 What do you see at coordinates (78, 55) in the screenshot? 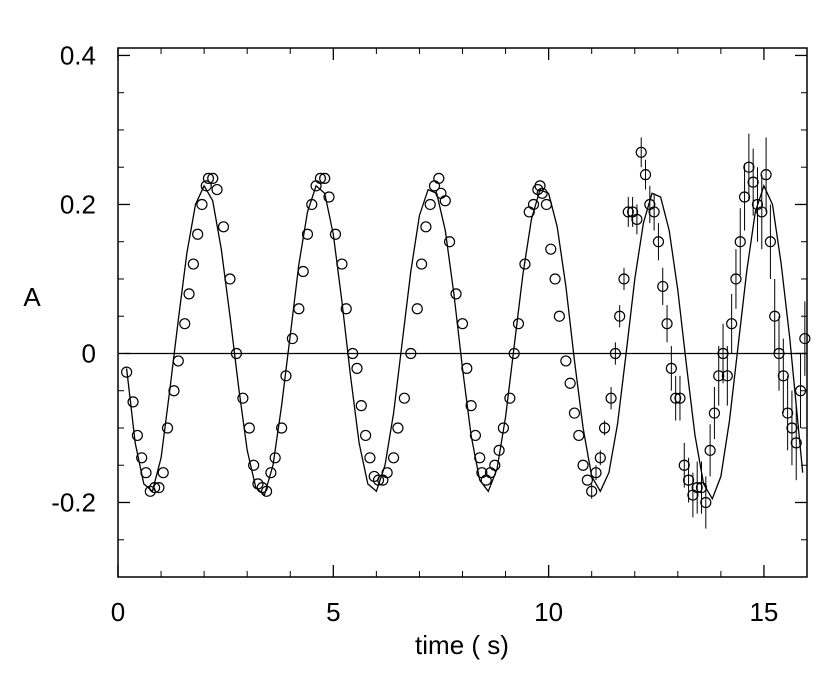
I see `y-tick-label: 0.4` at bounding box center [78, 55].